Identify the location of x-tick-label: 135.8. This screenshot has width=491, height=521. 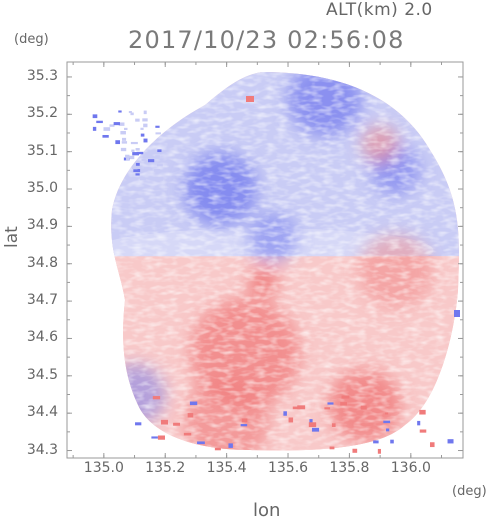
(349, 468).